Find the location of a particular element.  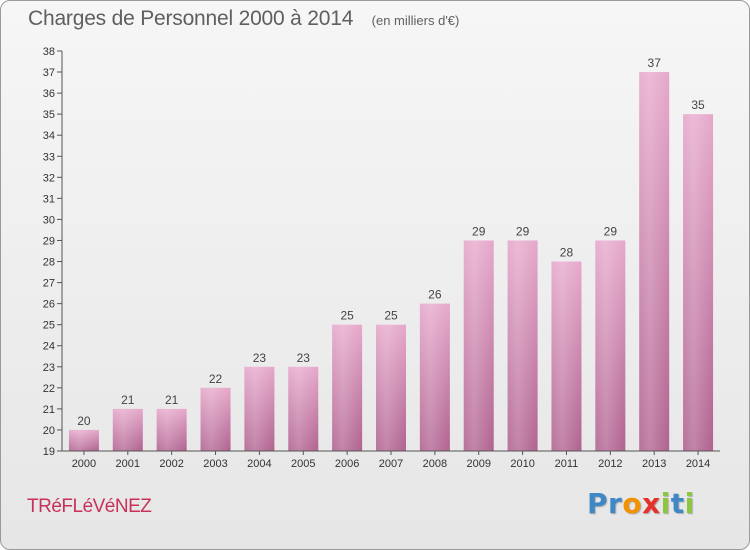

bar-shine-2011 is located at coordinates (566, 356).